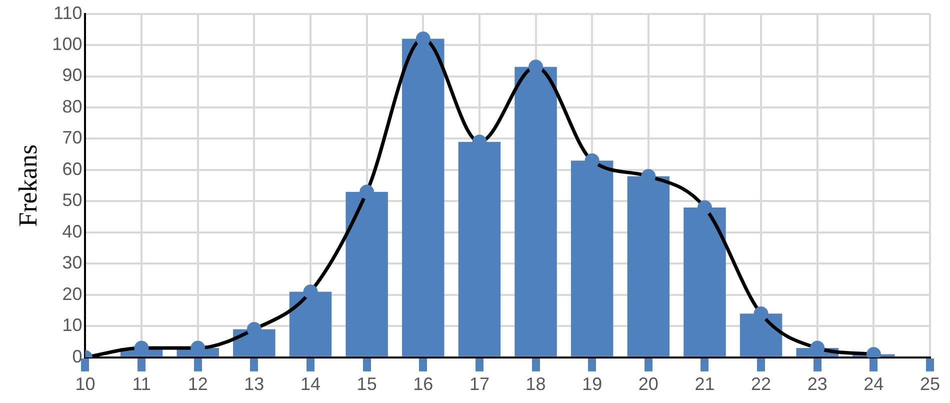  I want to click on y-tick-label: 60, so click(72, 168).